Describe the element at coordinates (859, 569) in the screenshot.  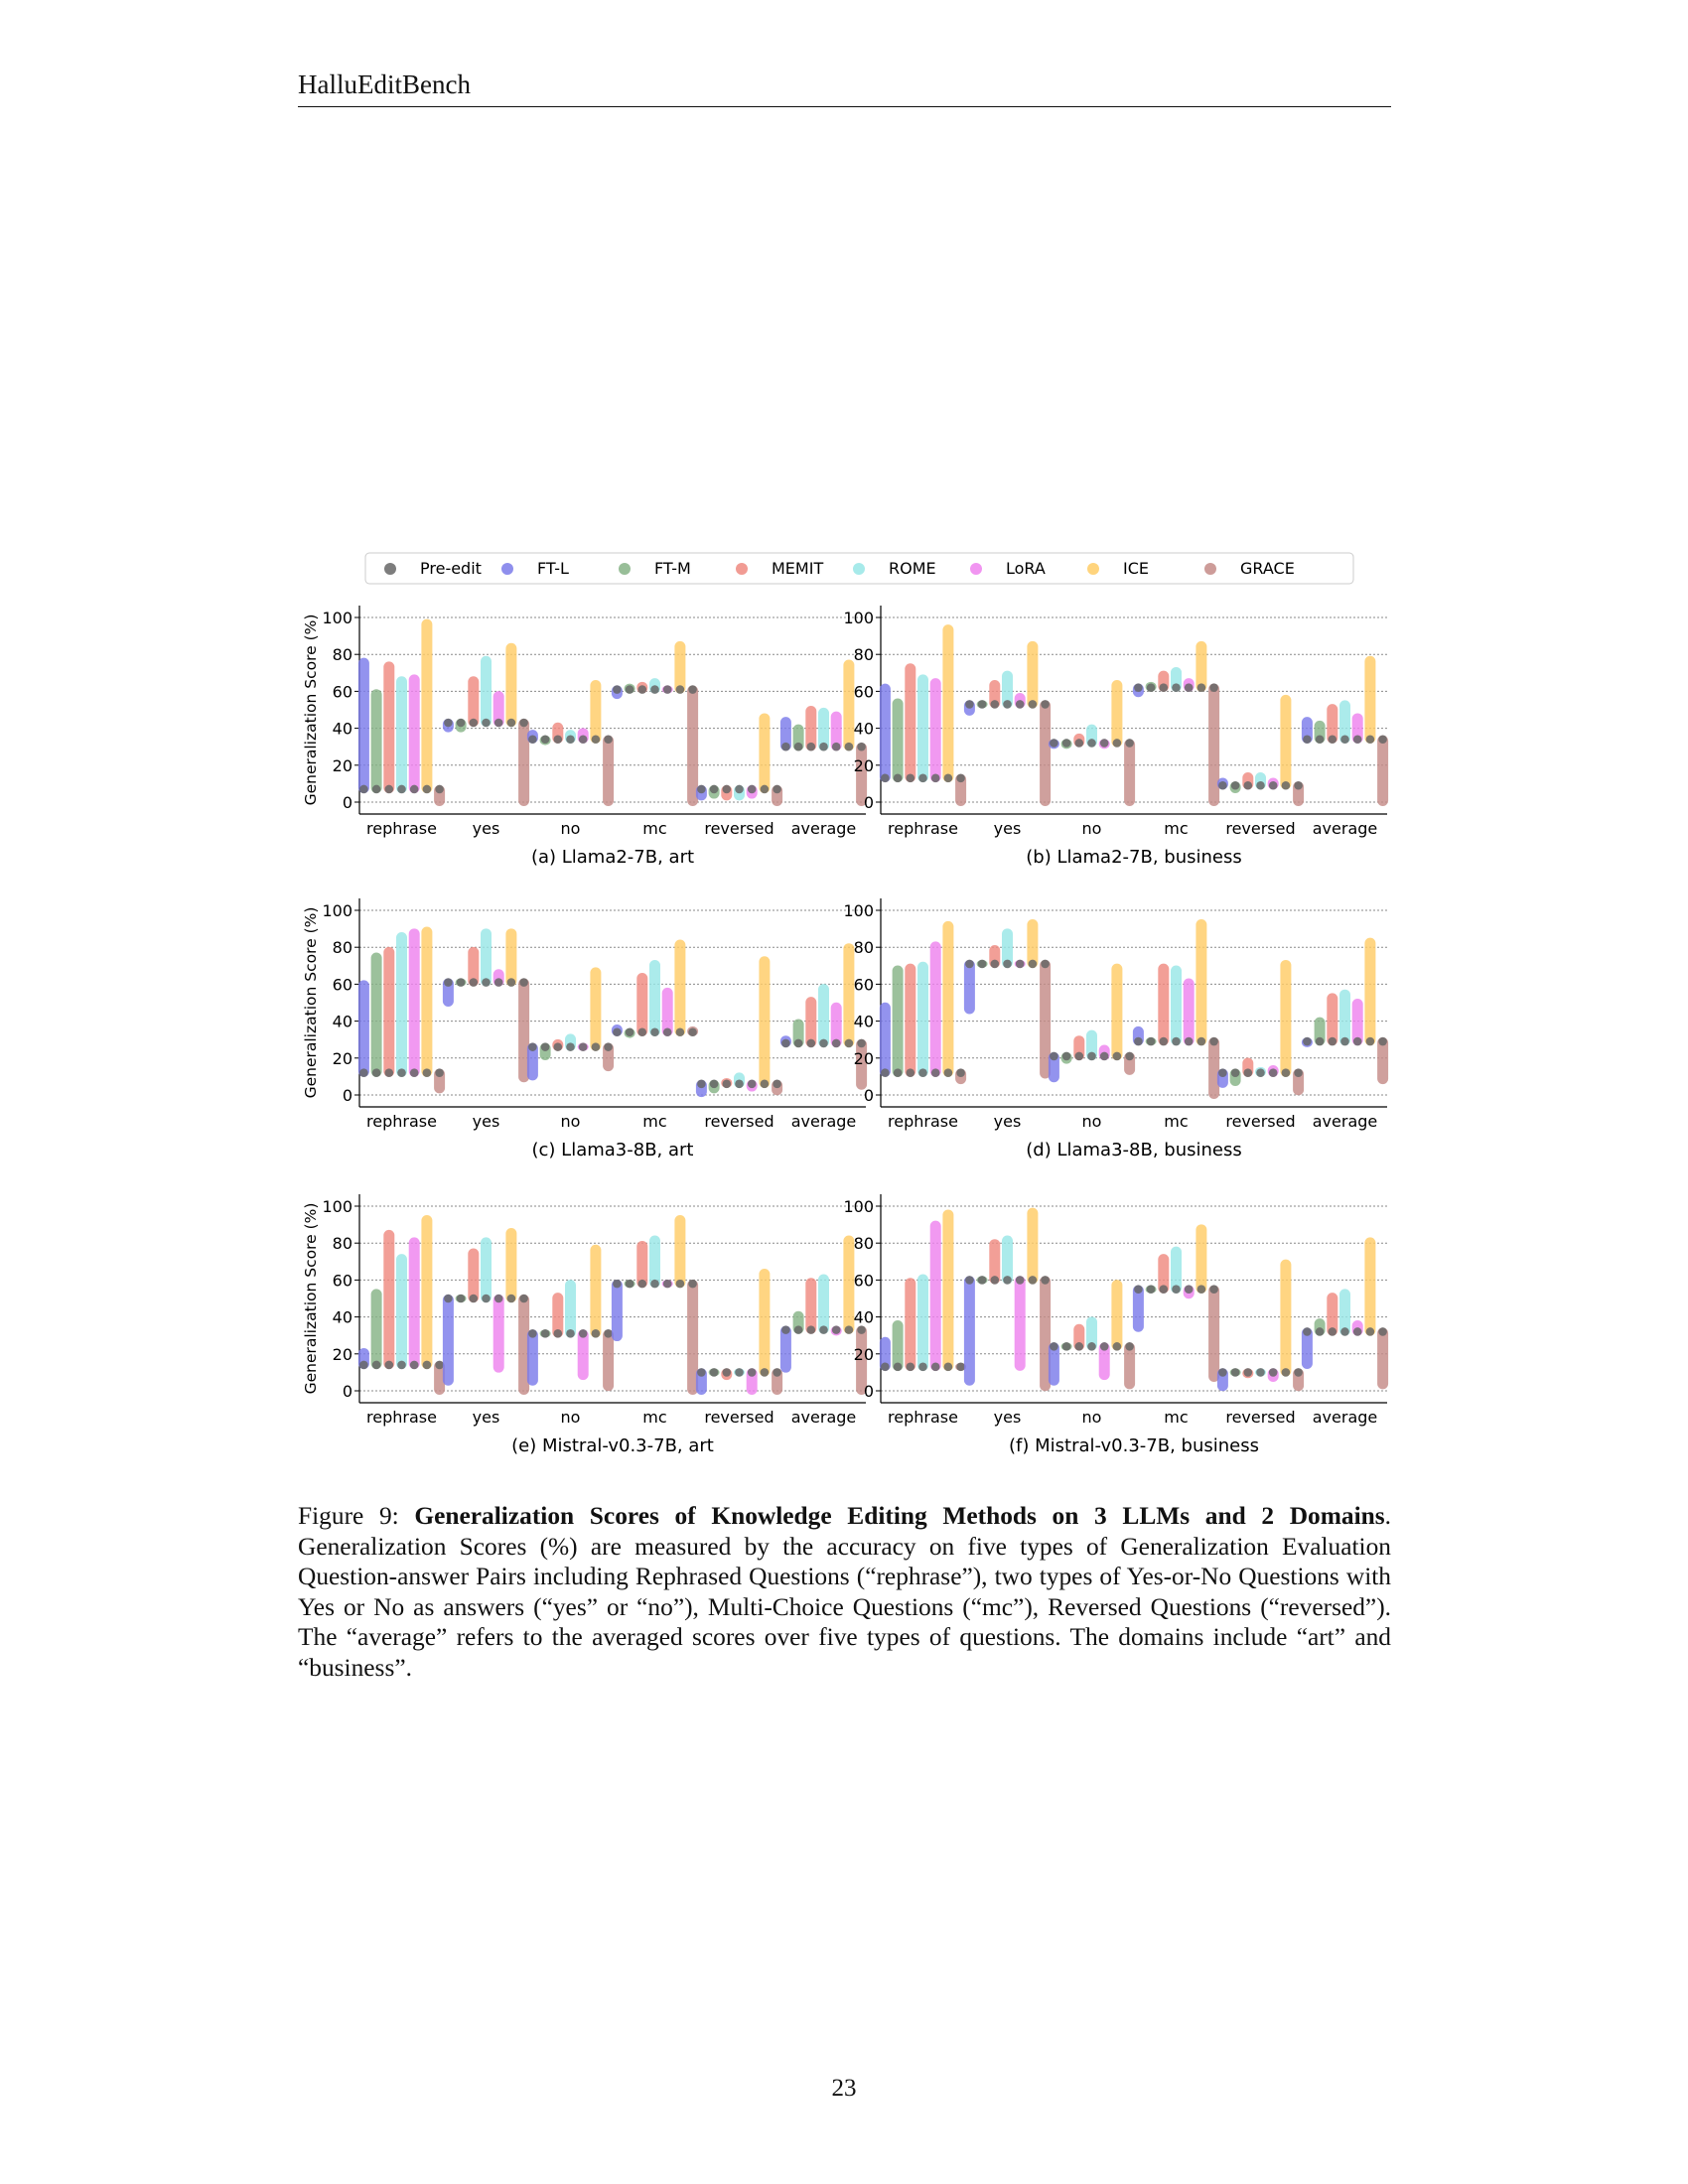
I see `legend-marker-rome` at that location.